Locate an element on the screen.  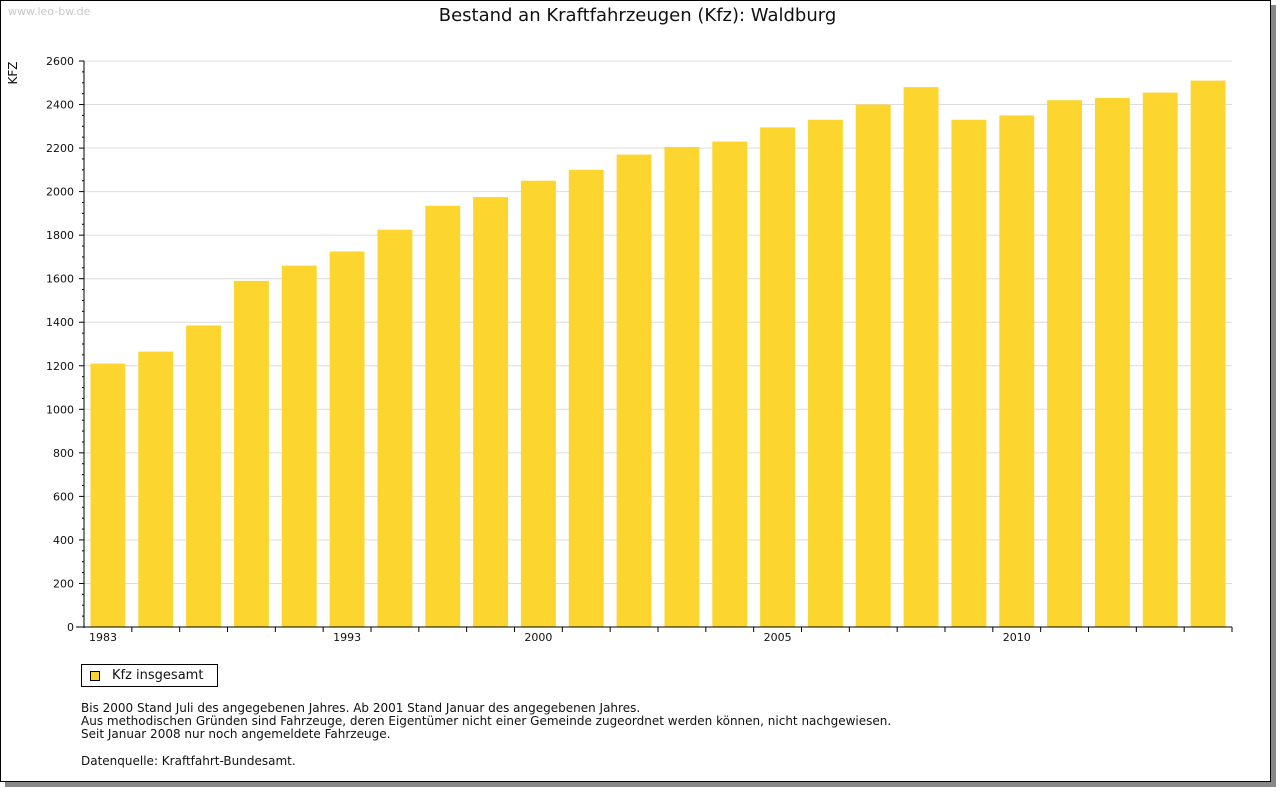
x-tick-label: 2010 is located at coordinates (1017, 637).